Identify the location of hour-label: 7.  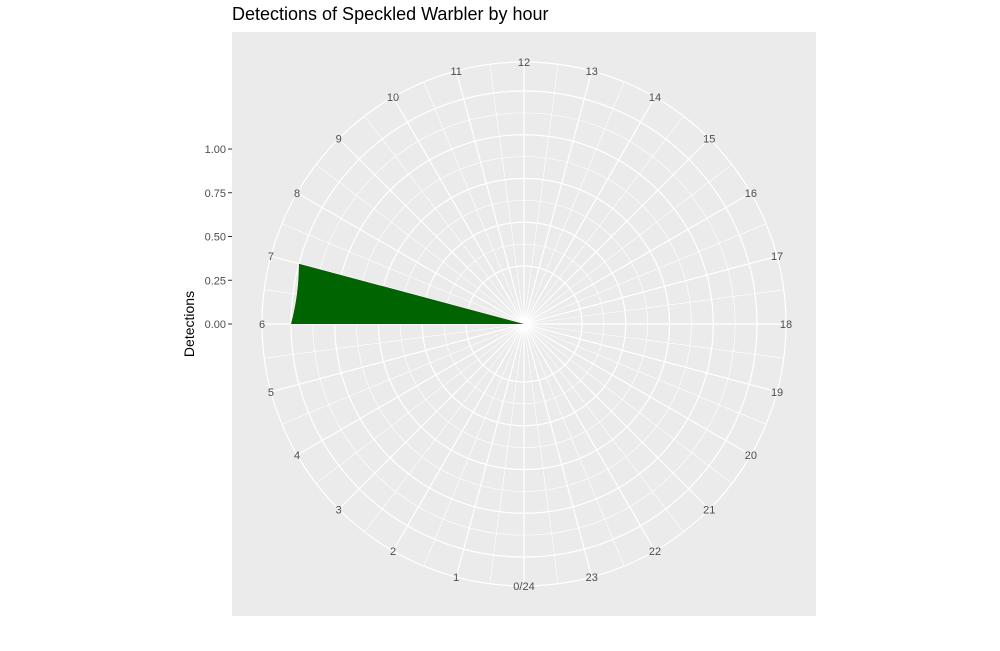
(271, 257).